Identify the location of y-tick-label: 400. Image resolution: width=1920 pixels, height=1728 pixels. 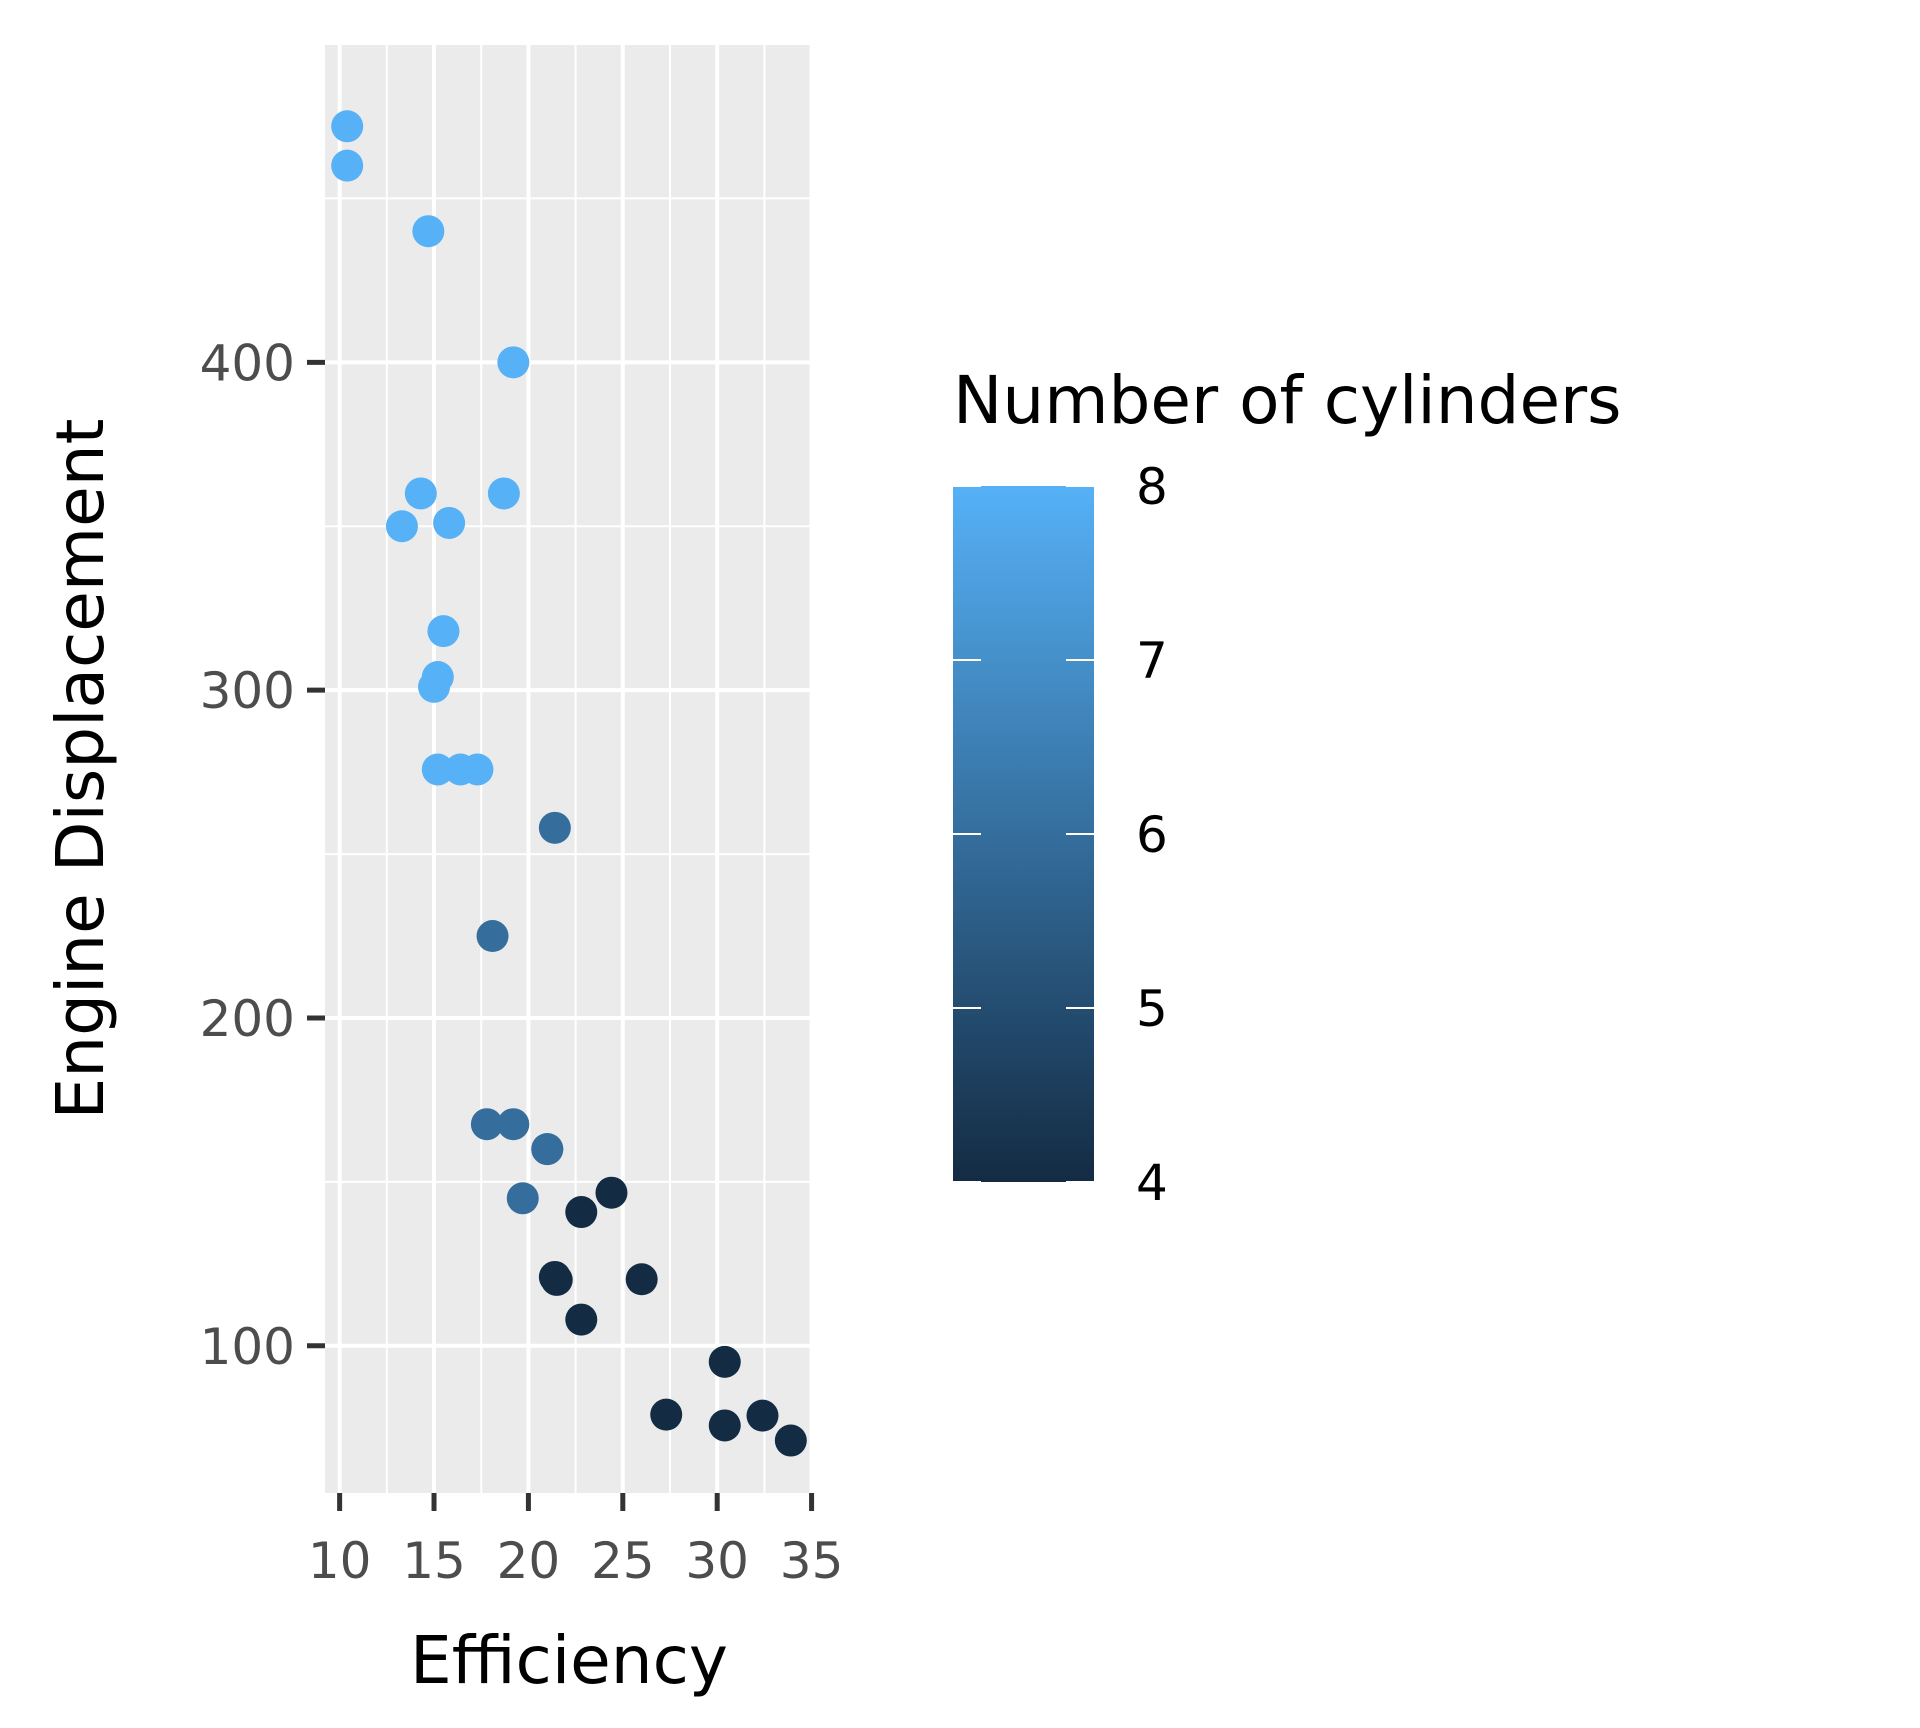
(247, 363).